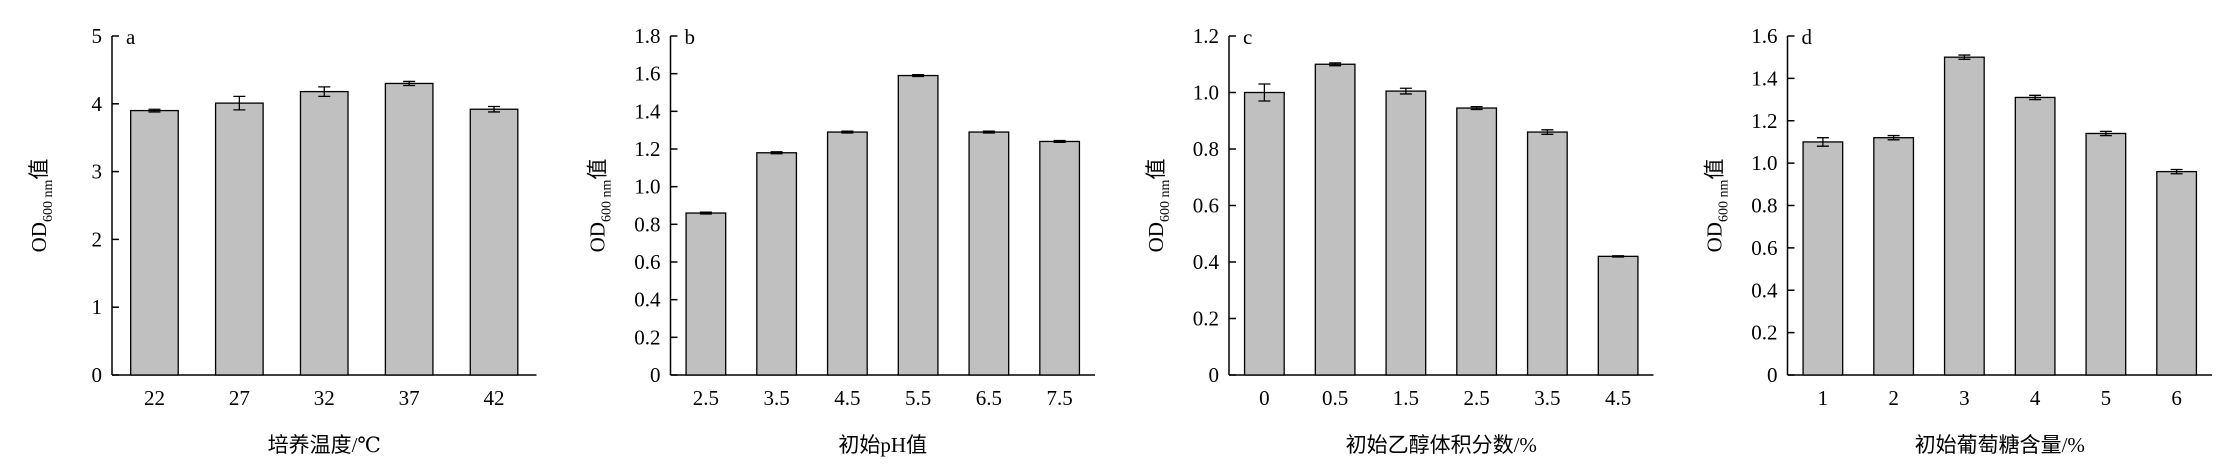 The width and height of the screenshot is (2234, 469). Describe the element at coordinates (324, 445) in the screenshot. I see `x-axis-label: 培养温度/℃` at that location.